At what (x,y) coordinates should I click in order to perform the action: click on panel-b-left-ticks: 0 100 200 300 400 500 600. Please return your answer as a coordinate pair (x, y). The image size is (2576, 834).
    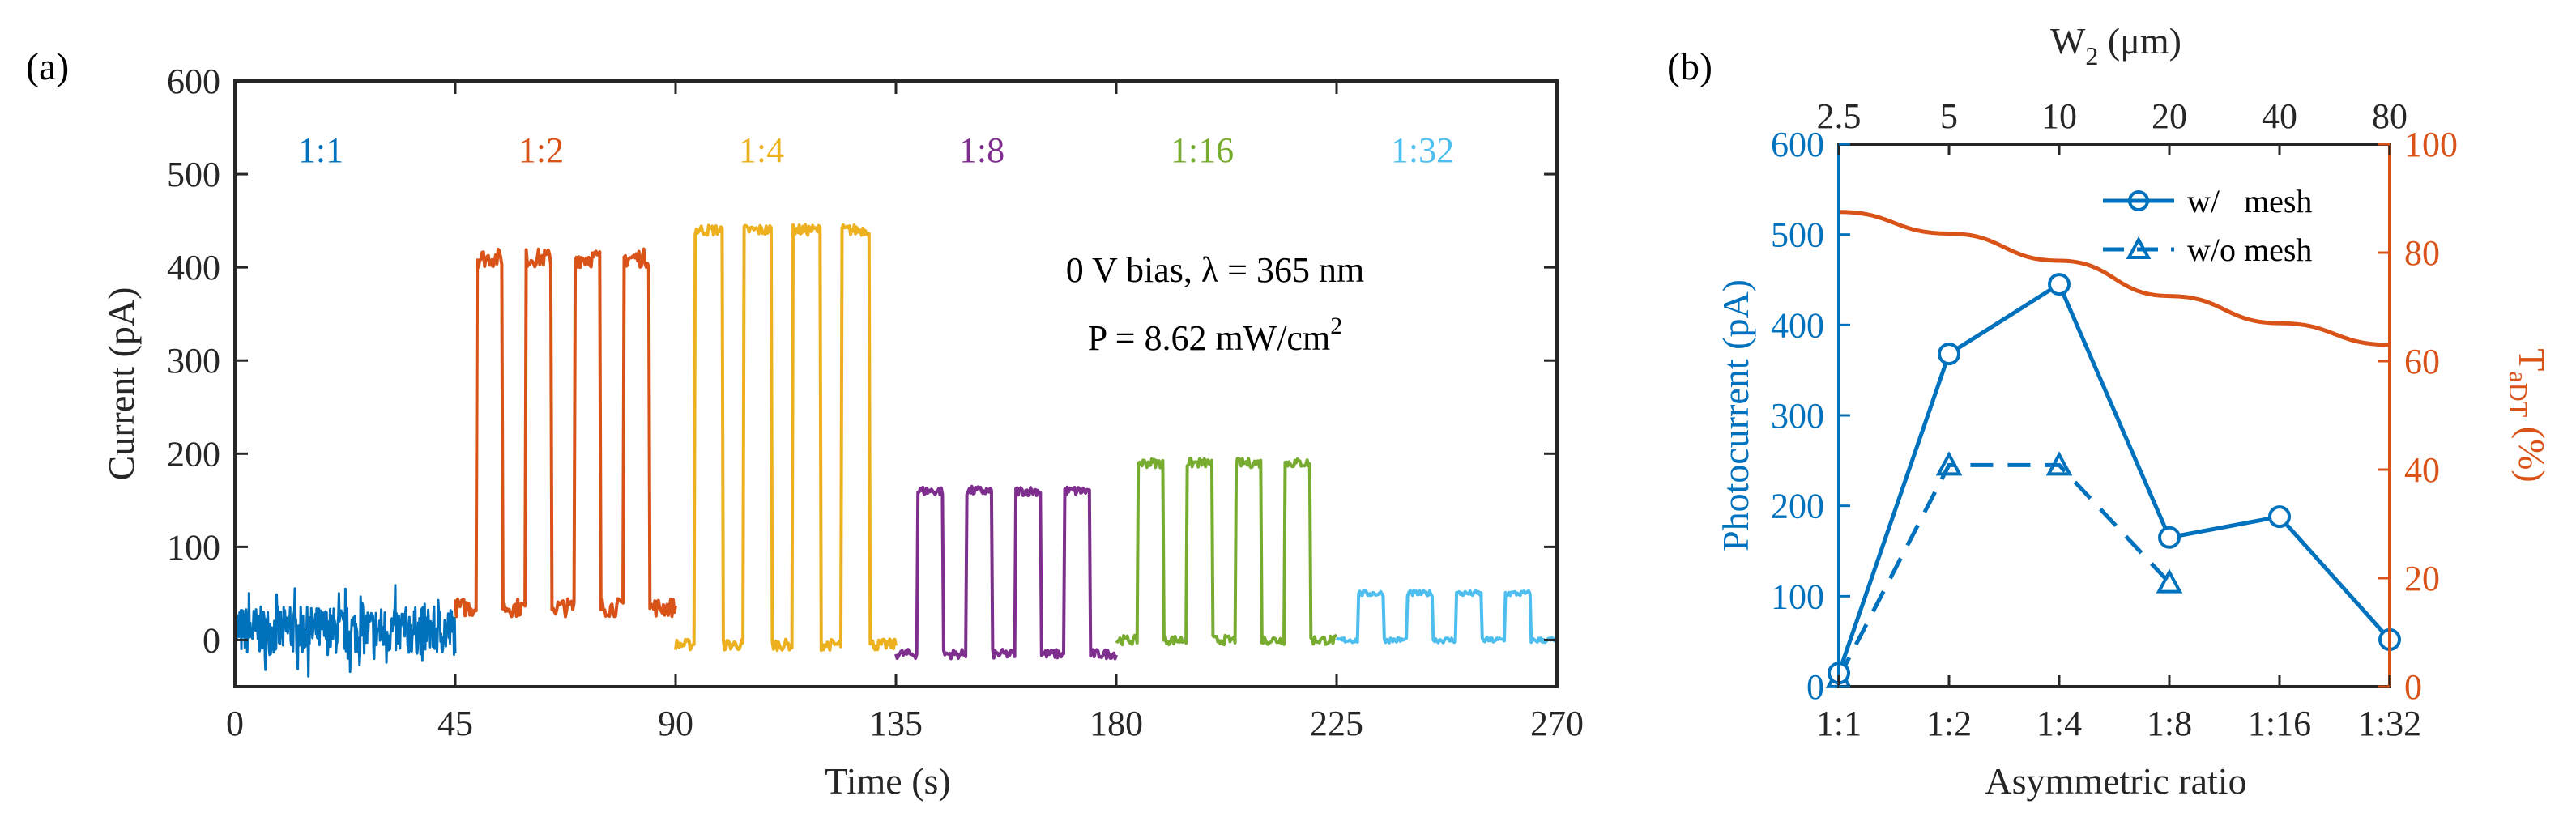
    Looking at the image, I should click on (1810, 416).